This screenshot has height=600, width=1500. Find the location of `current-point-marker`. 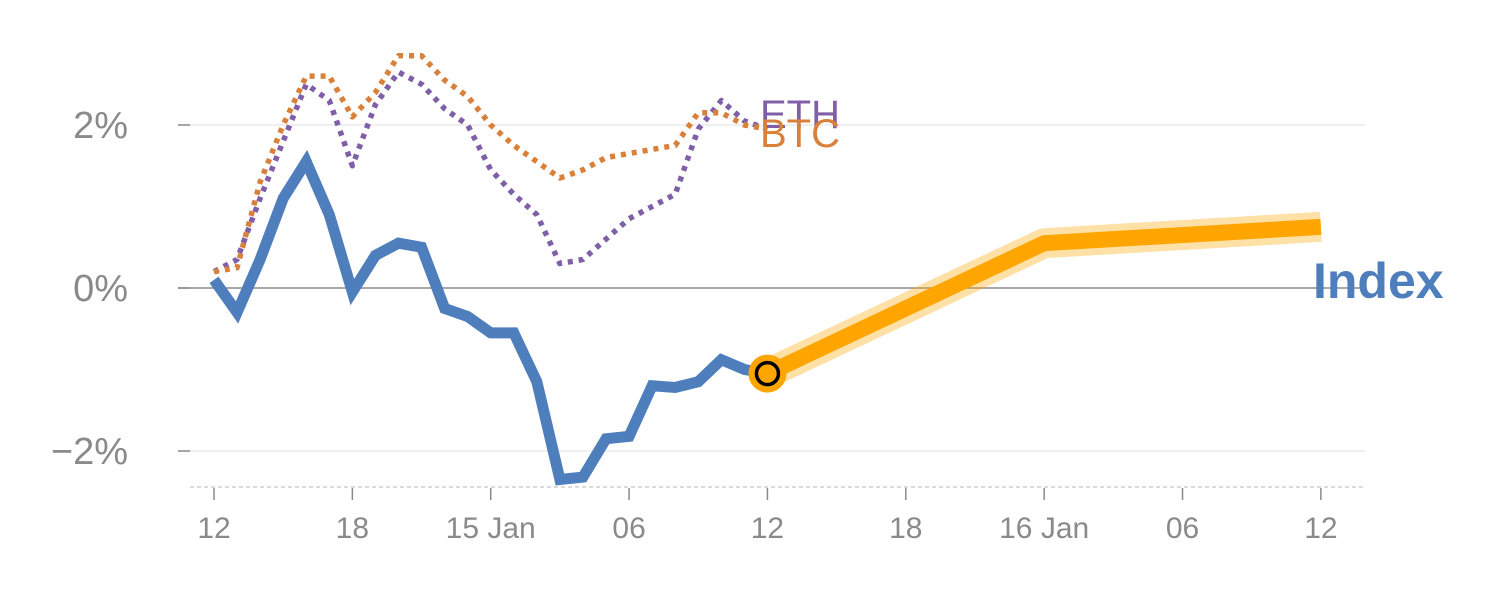

current-point-marker is located at coordinates (767, 373).